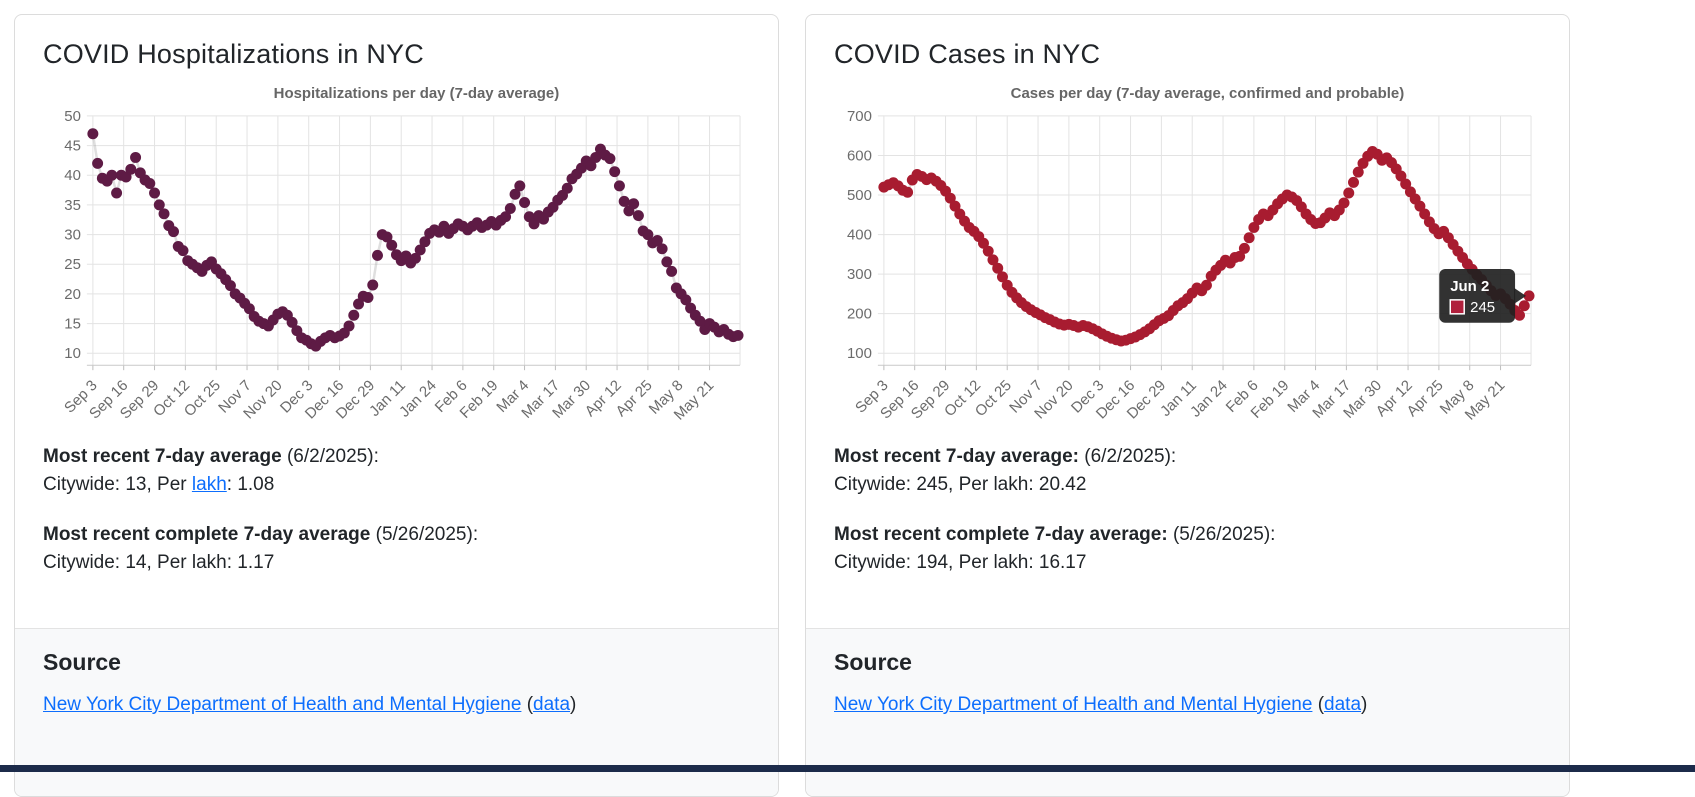  What do you see at coordinates (72, 353) in the screenshot?
I see `svg-text: 10` at bounding box center [72, 353].